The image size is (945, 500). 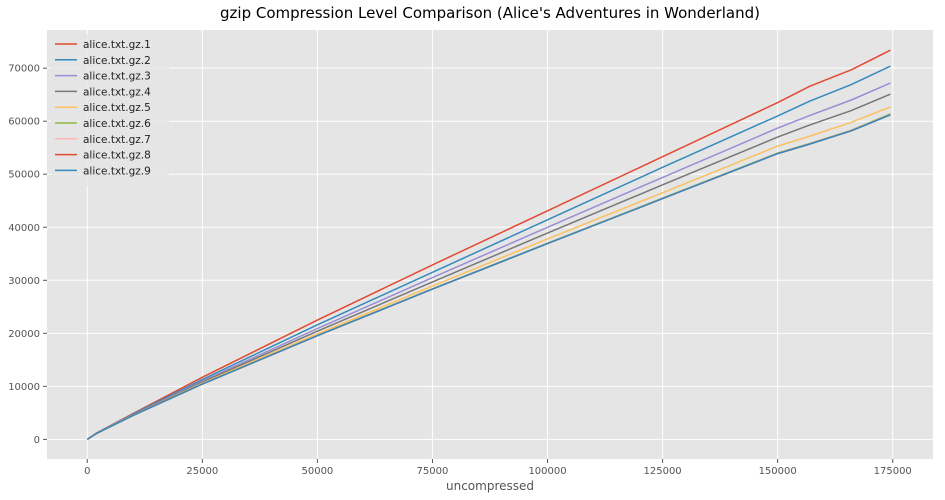 I want to click on legend-label: alice.txt.gz.2, so click(x=117, y=61).